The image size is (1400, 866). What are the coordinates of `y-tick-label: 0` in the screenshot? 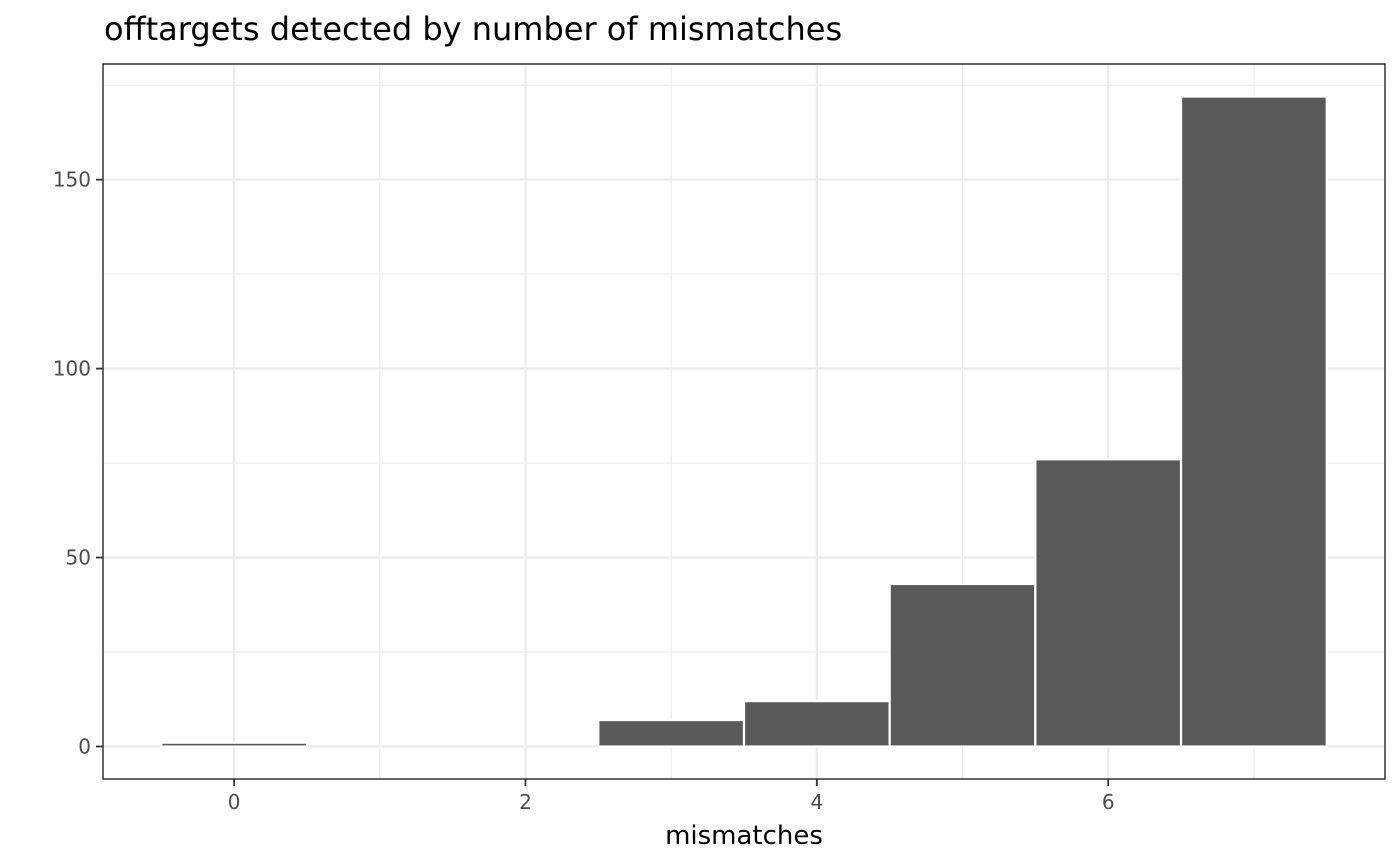 It's located at (84, 747).